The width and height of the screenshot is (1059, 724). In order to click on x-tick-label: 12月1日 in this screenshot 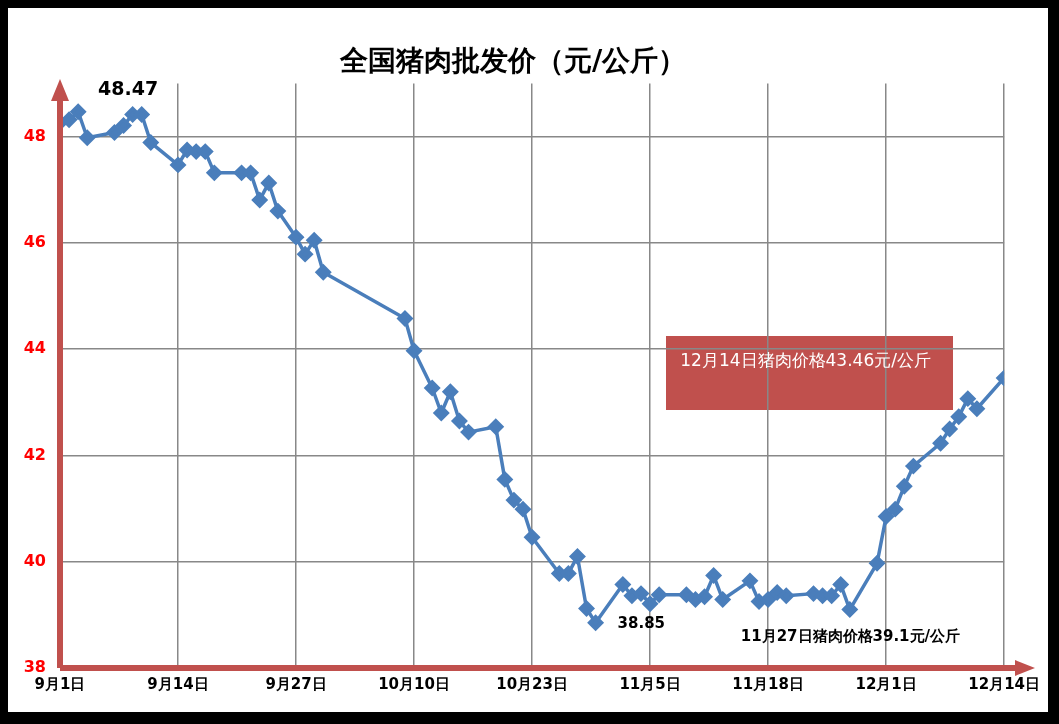, I will do `click(886, 683)`.